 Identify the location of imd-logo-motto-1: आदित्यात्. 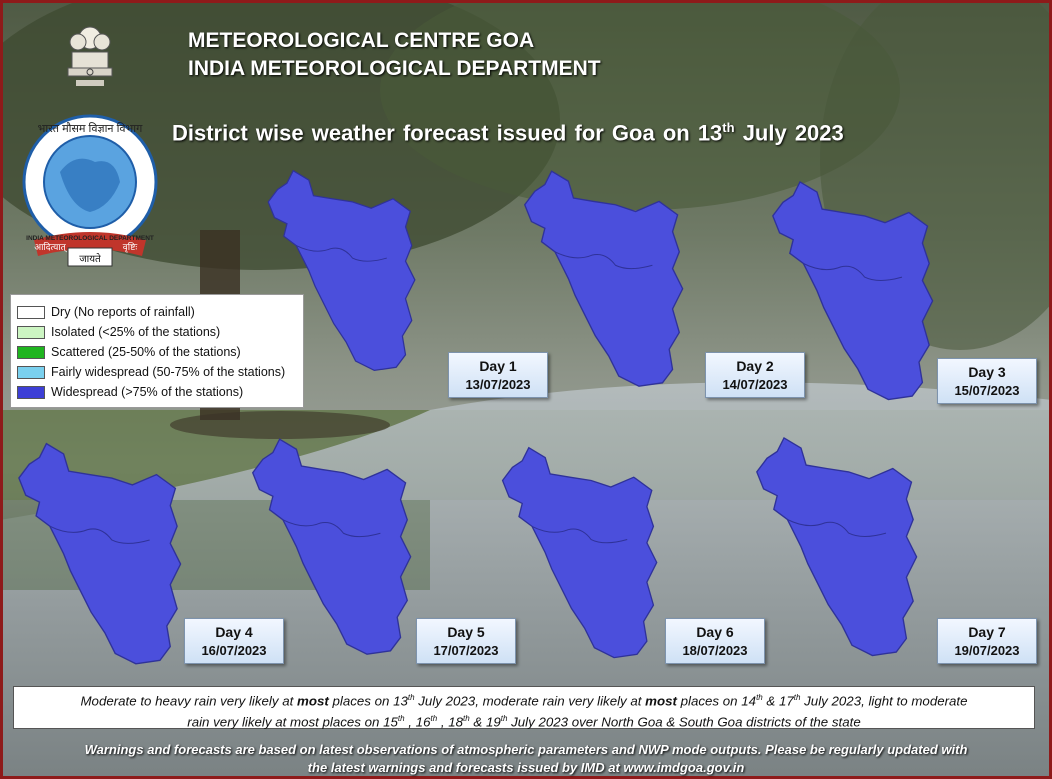
(51, 247).